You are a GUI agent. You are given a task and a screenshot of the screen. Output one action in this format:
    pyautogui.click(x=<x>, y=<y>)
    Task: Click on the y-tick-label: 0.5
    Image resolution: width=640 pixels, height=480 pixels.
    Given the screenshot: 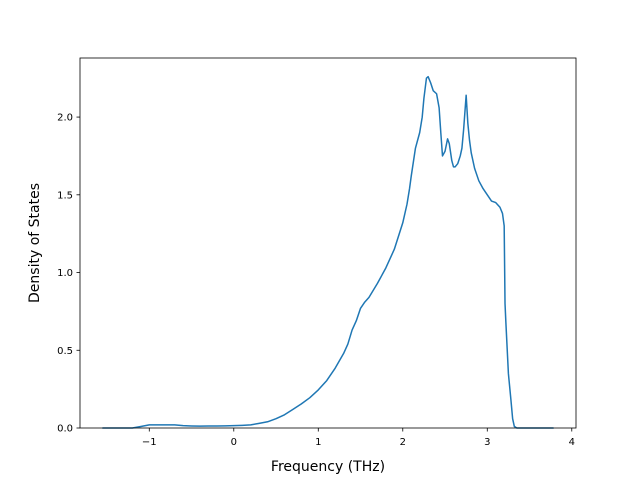 What is the action you would take?
    pyautogui.click(x=65, y=351)
    